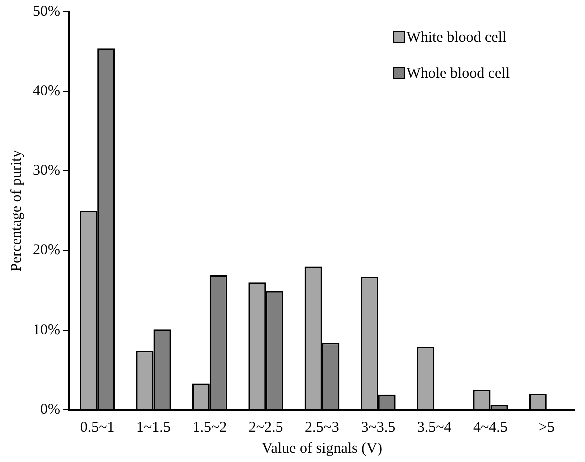 The image size is (585, 462). What do you see at coordinates (546, 428) in the screenshot?
I see `x-tick-label: >5` at bounding box center [546, 428].